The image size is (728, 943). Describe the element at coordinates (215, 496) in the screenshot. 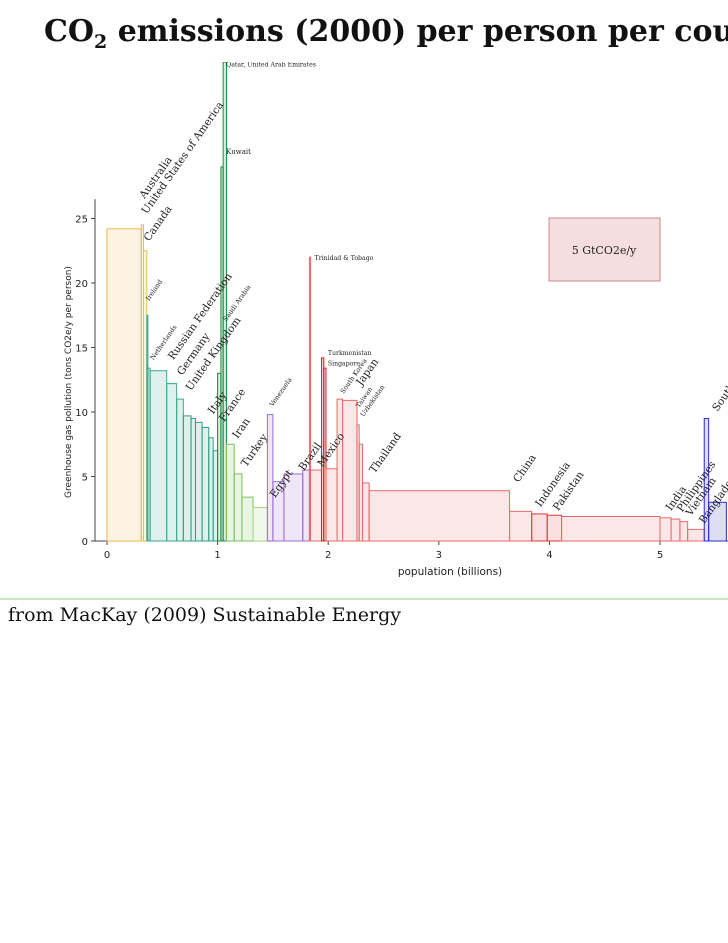

I see `bar-other-europe` at that location.